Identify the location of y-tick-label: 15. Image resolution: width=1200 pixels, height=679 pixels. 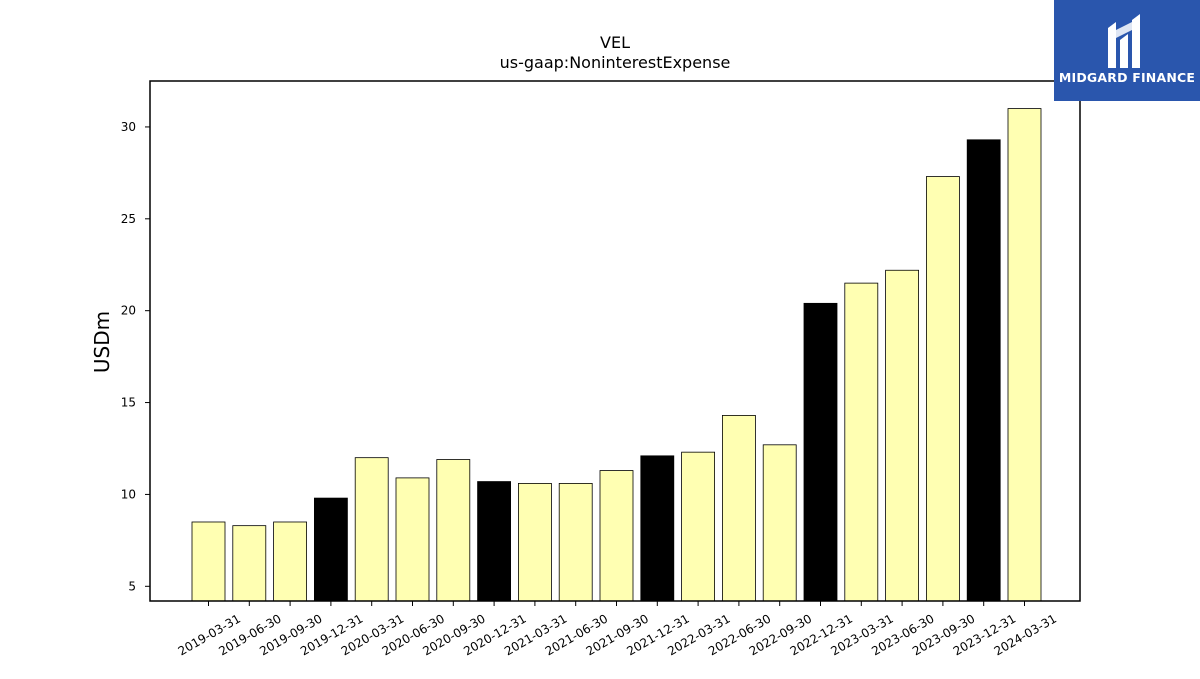
(128, 403).